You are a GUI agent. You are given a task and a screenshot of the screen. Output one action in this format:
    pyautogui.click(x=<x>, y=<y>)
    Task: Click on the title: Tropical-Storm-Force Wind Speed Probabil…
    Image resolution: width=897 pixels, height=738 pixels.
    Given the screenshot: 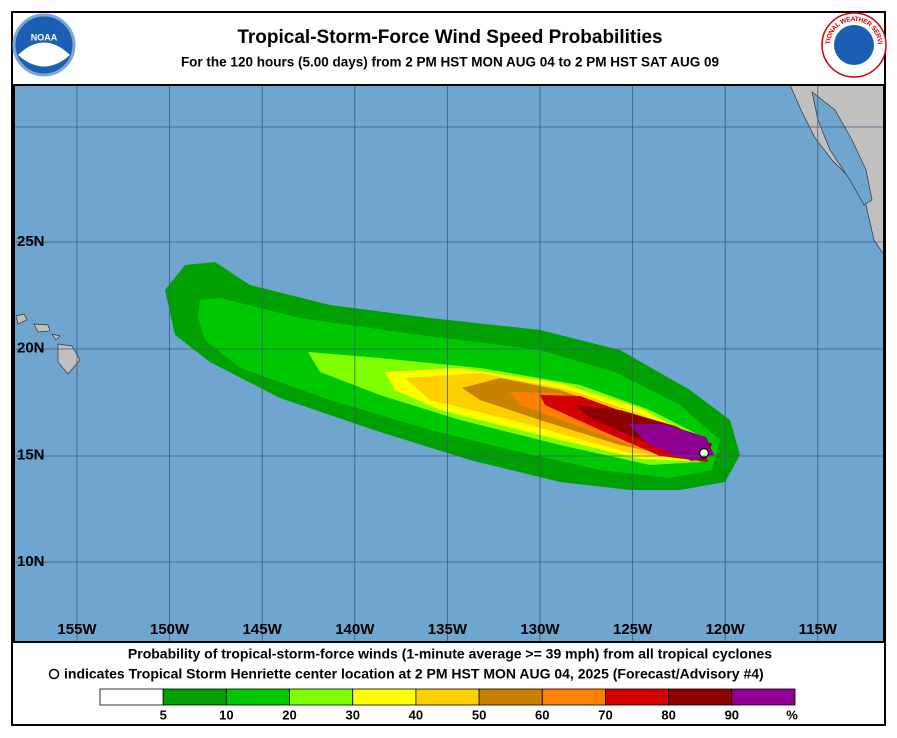 What is the action you would take?
    pyautogui.click(x=449, y=37)
    